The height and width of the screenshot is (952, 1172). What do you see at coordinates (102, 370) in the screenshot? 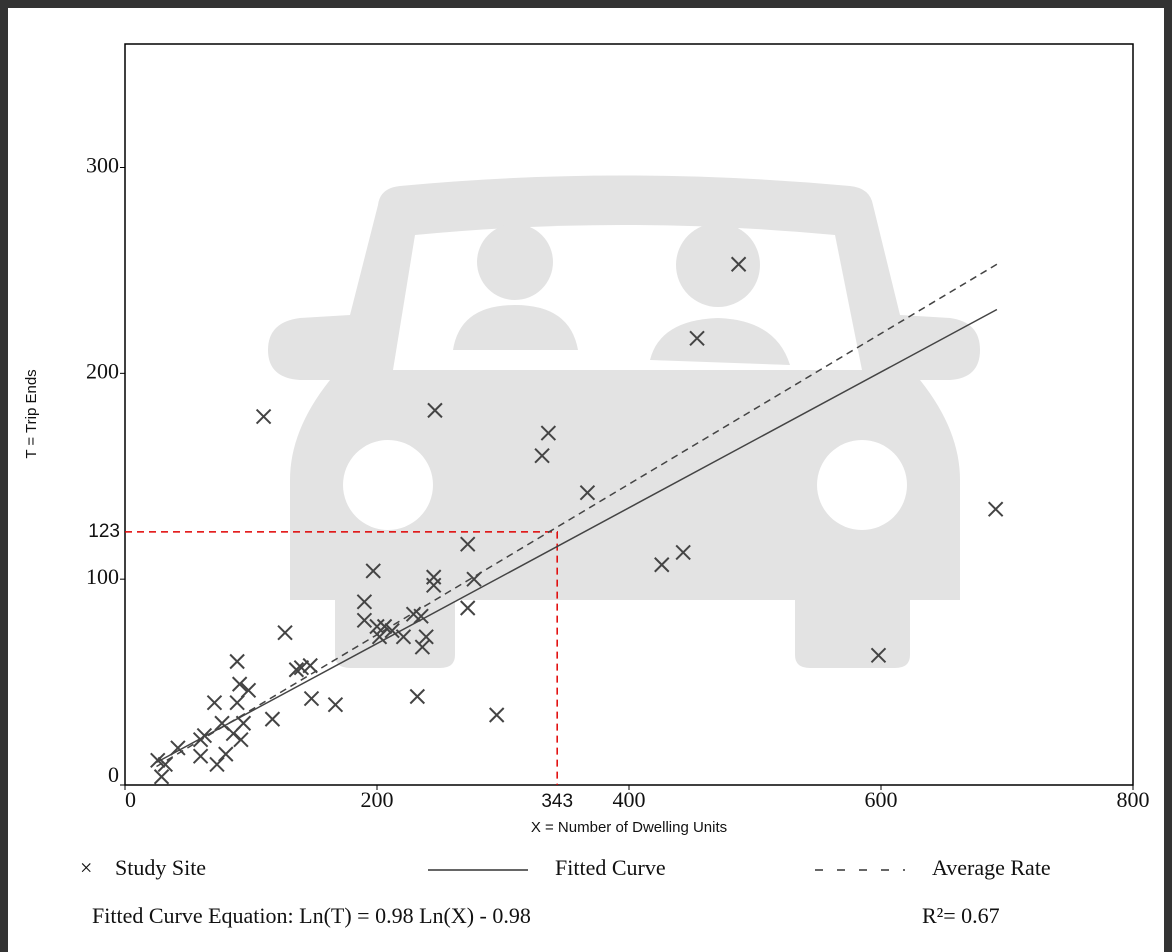
I see `y-tick-label: 200` at bounding box center [102, 370].